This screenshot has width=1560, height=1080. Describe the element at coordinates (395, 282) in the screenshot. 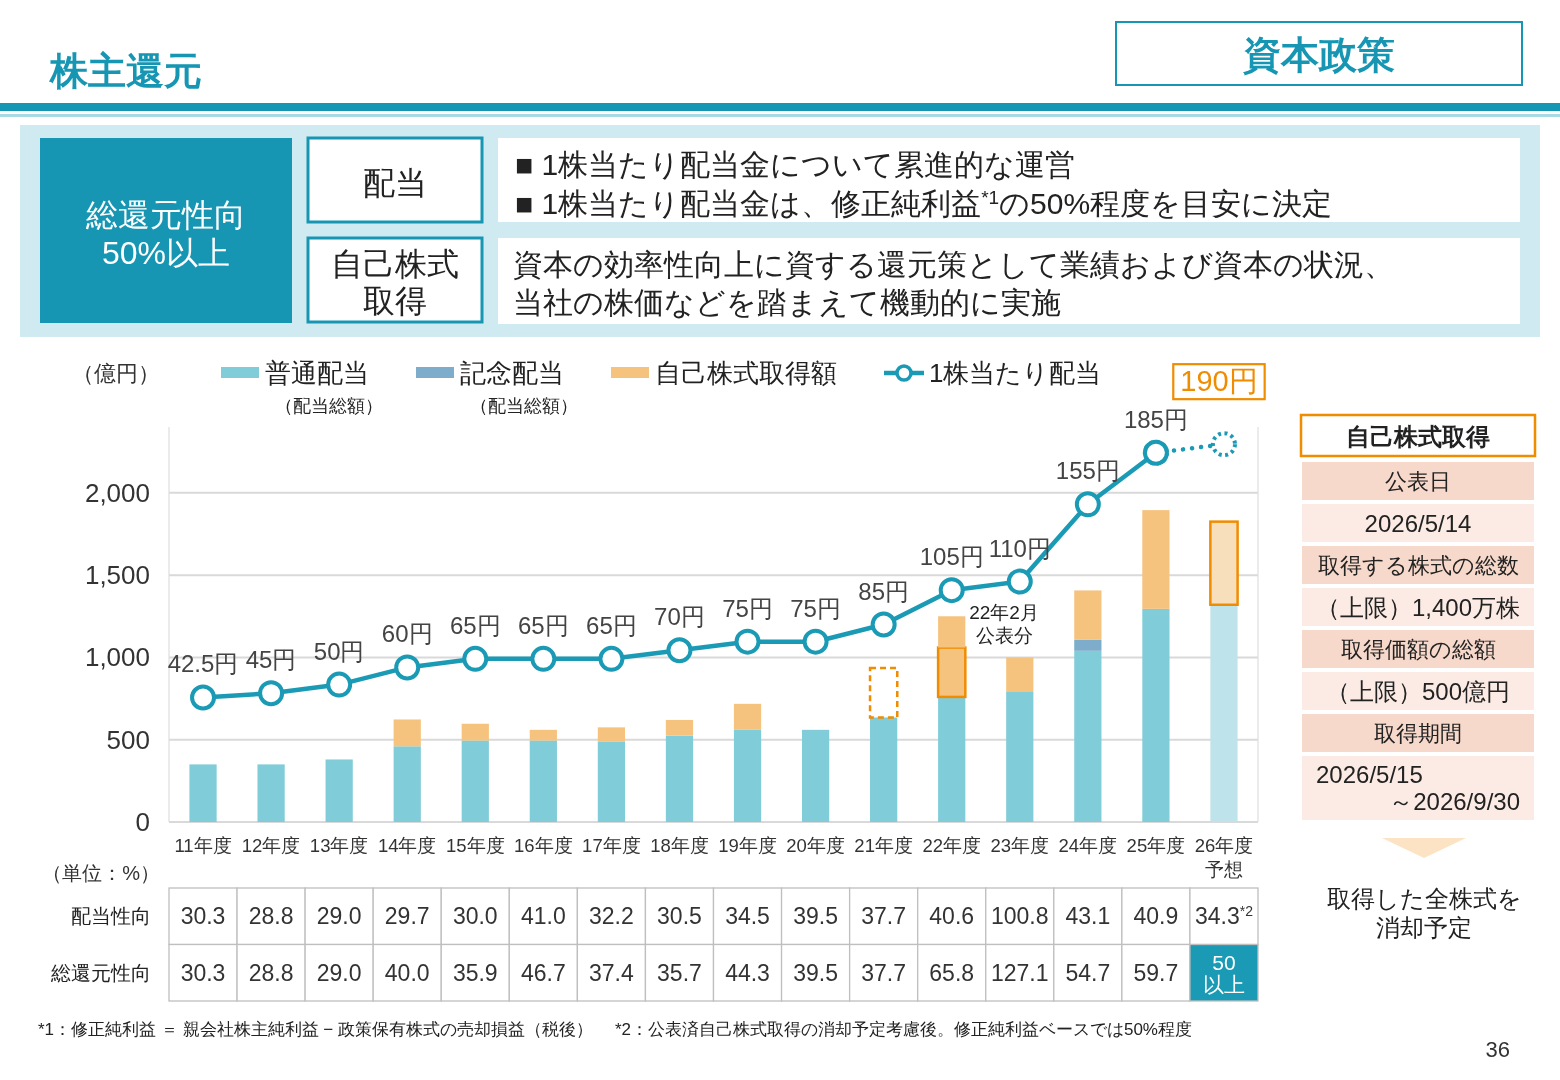

I see `note: 自己株式取得` at that location.